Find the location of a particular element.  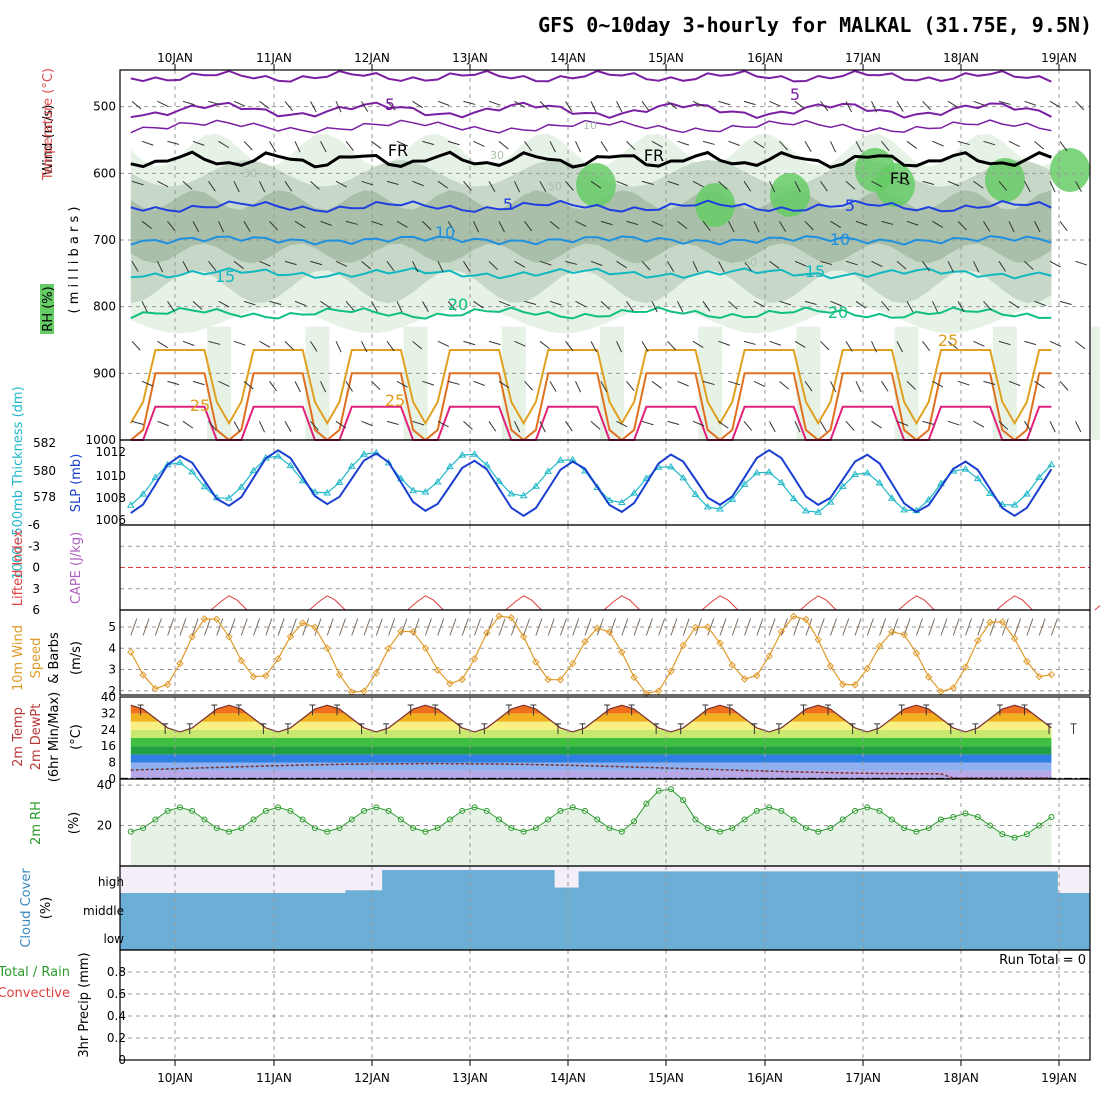

ylabel-pressure: ( m i l l i b a r s ) is located at coordinates (74, 260).